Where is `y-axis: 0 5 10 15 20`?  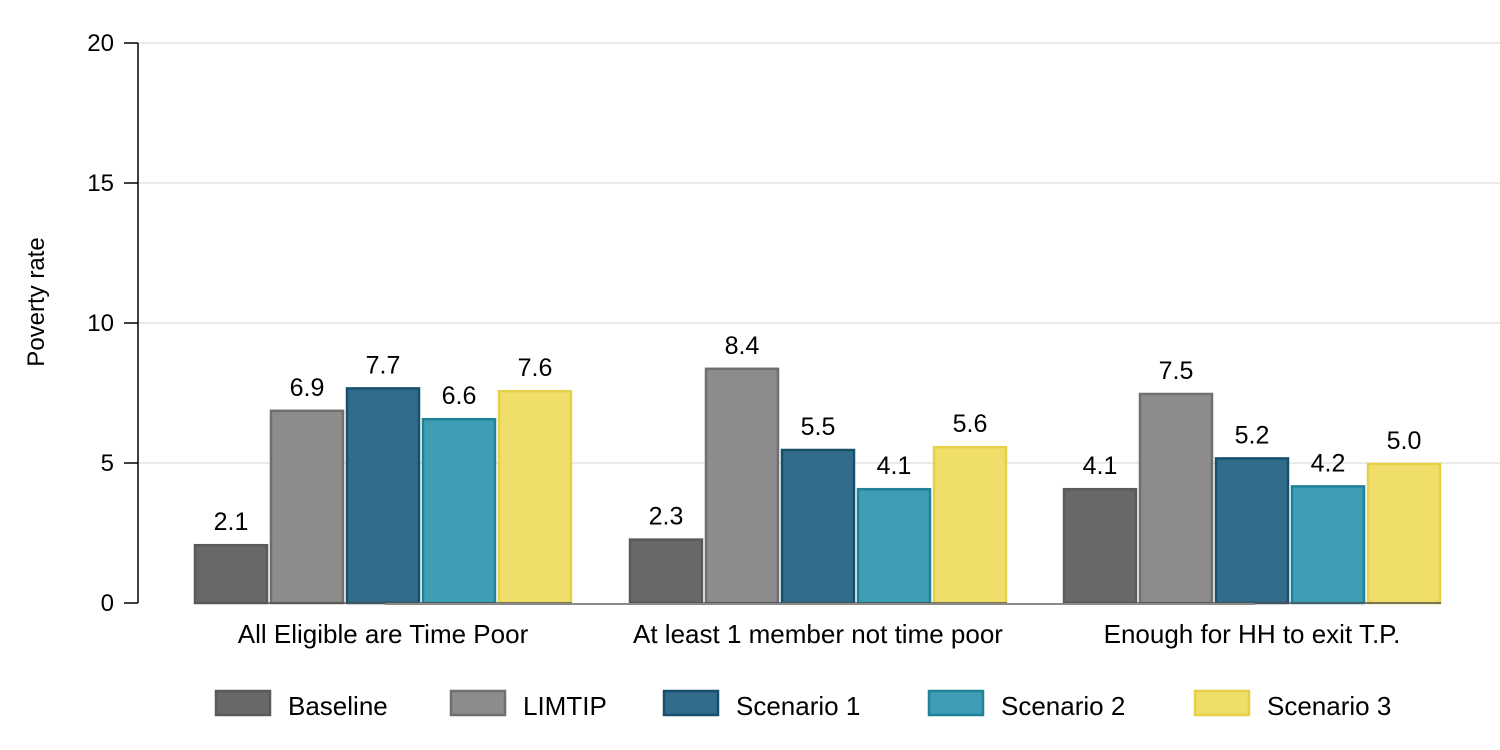 y-axis: 0 5 10 15 20 is located at coordinates (113, 323).